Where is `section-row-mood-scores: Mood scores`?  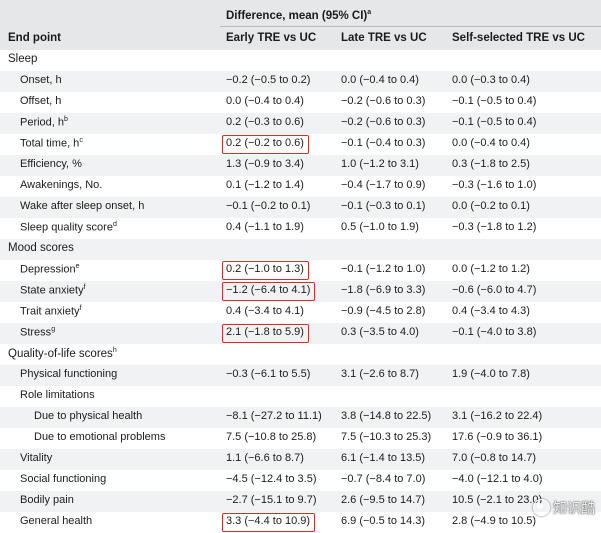 section-row-mood-scores: Mood scores is located at coordinates (300, 249).